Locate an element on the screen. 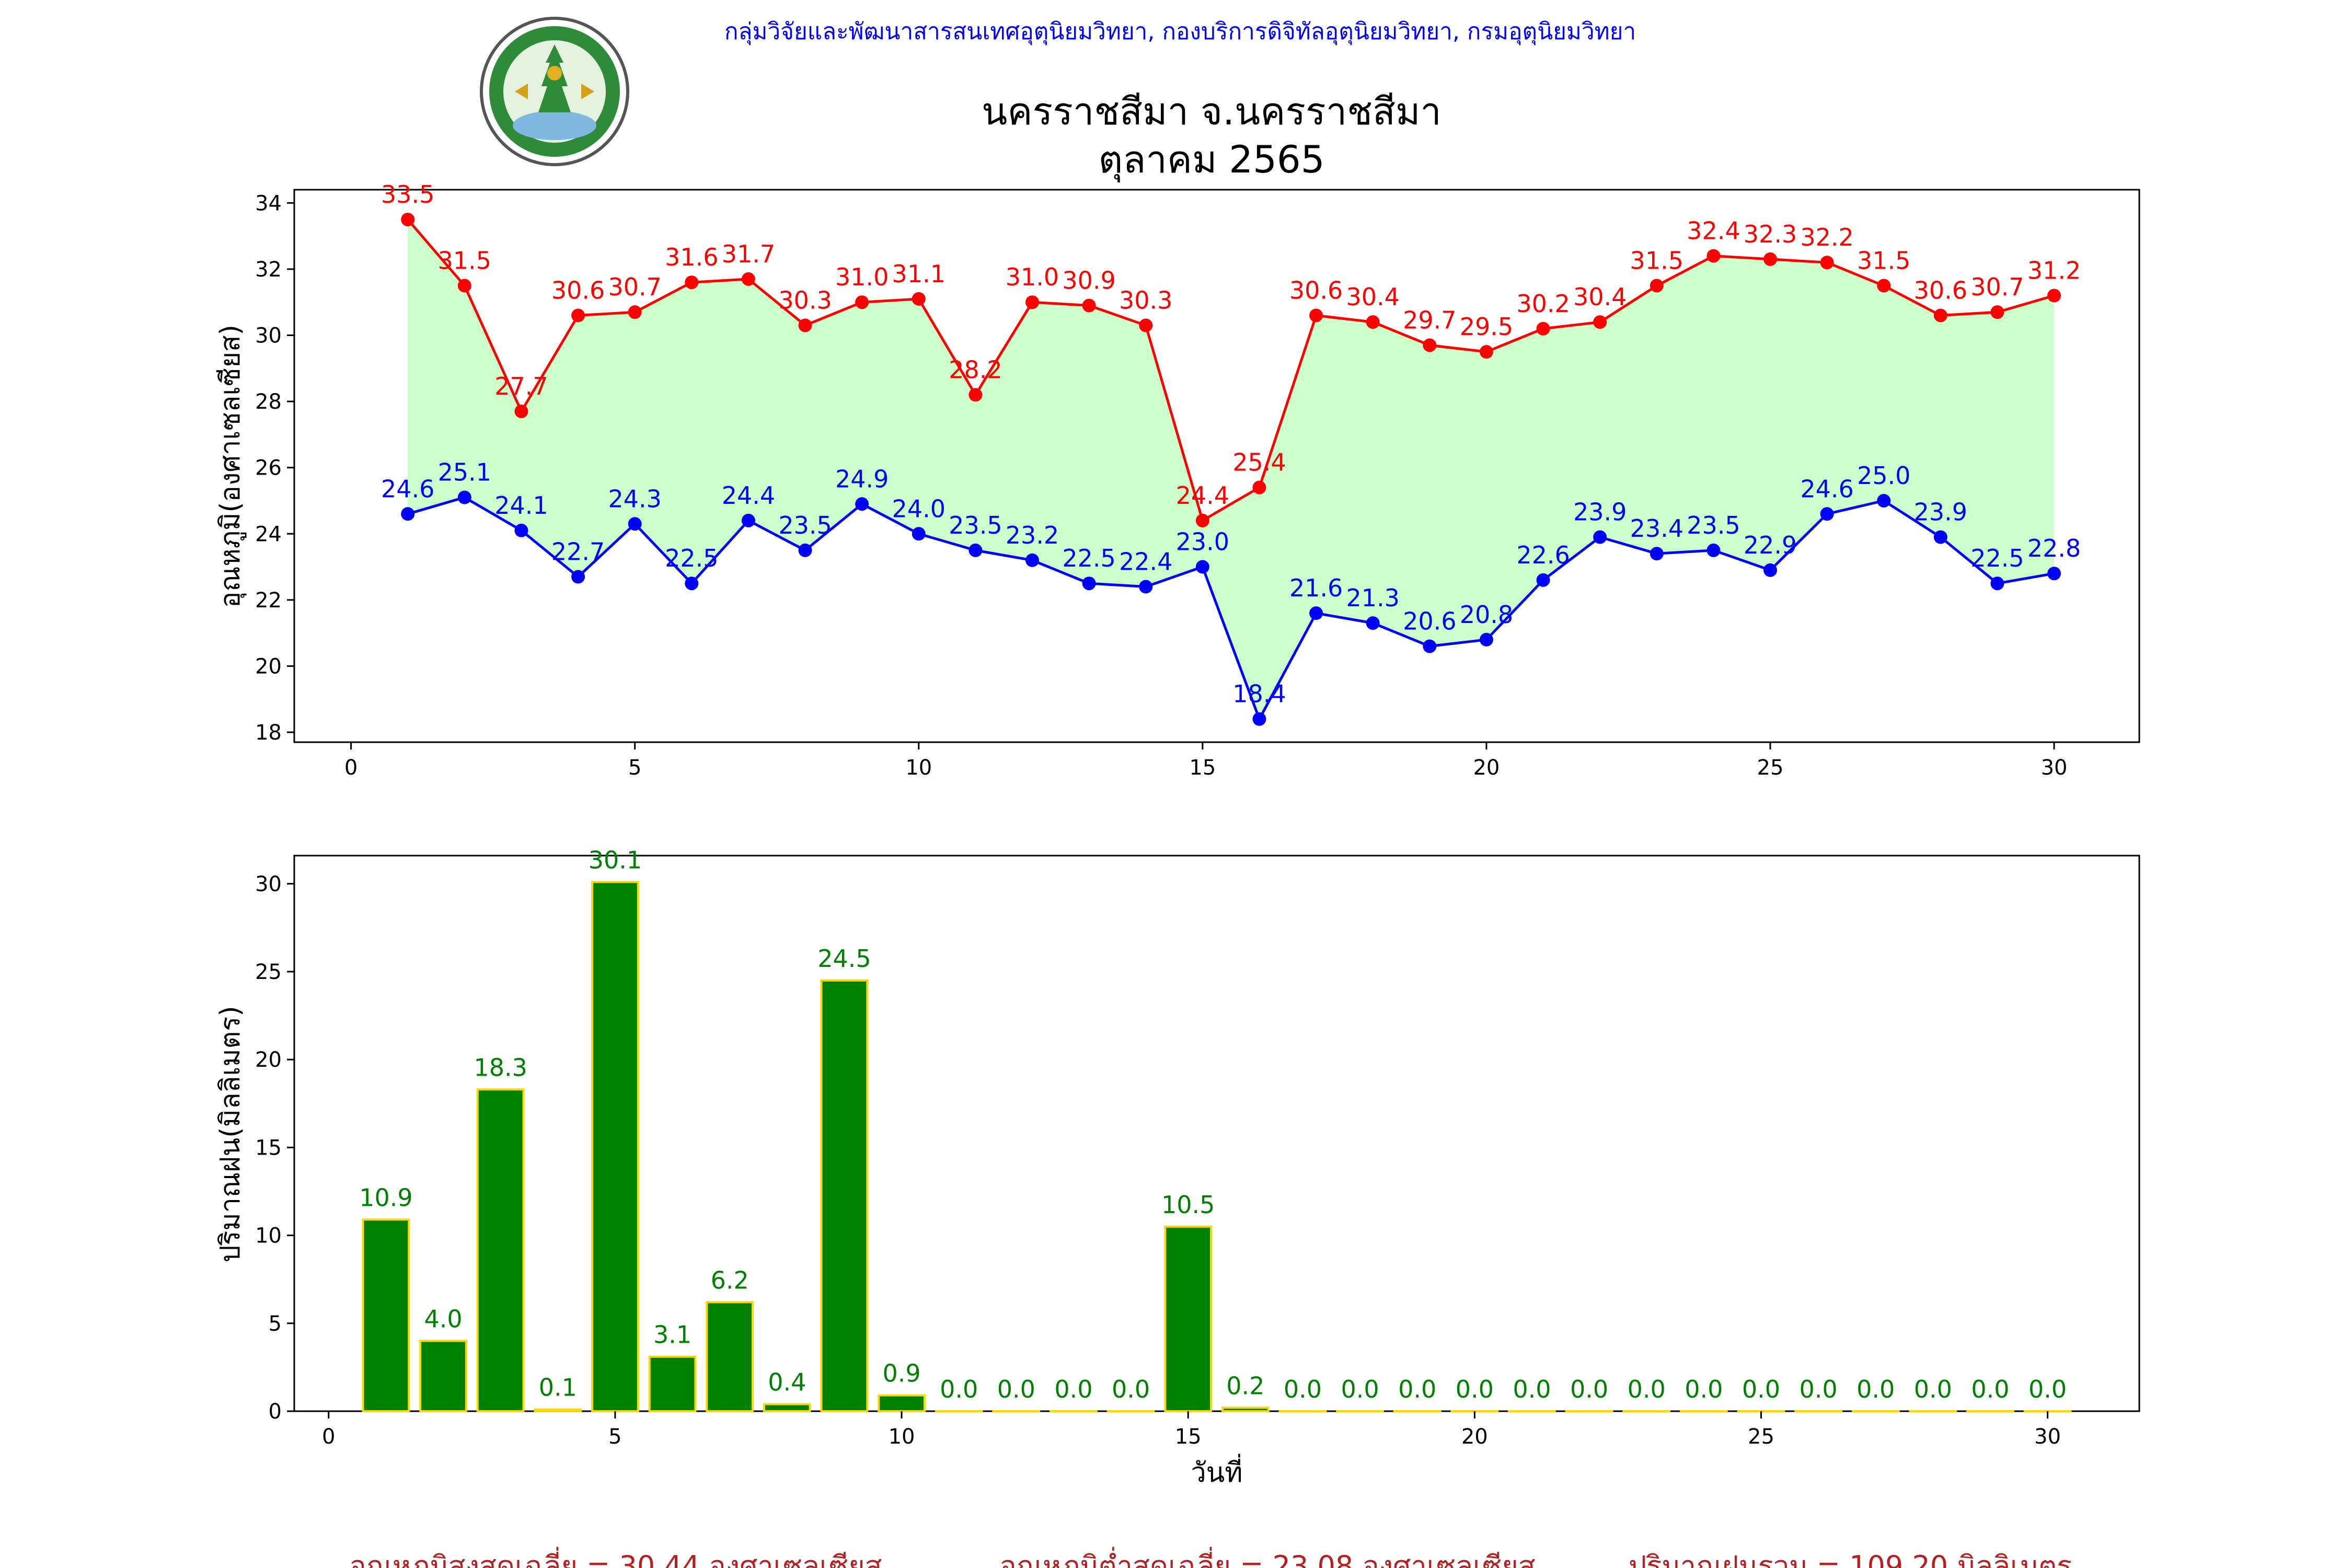 The height and width of the screenshot is (1568, 2352). min-temperature-data-label: 21.3 is located at coordinates (1372, 598).